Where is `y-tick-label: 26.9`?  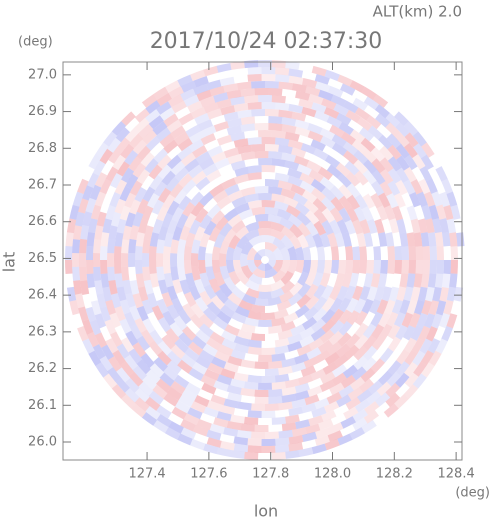
y-tick-label: 26.9 is located at coordinates (42, 111).